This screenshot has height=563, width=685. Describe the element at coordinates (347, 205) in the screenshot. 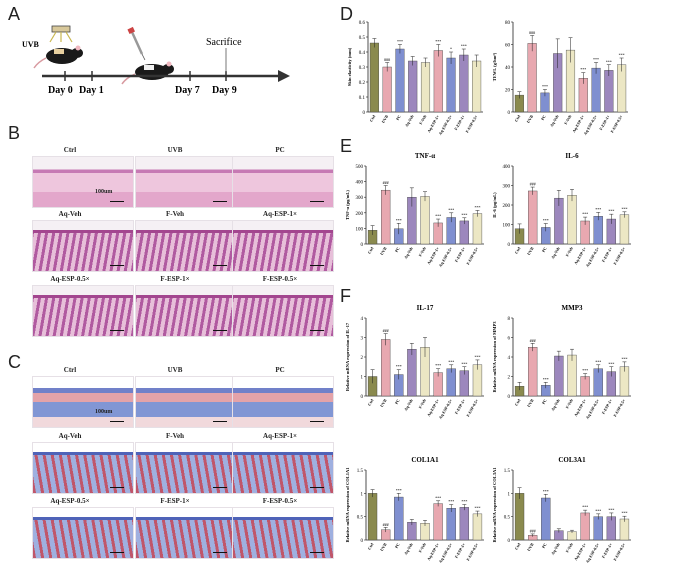

I see `y-axis-label: TNF-α (pg/mL)` at that location.